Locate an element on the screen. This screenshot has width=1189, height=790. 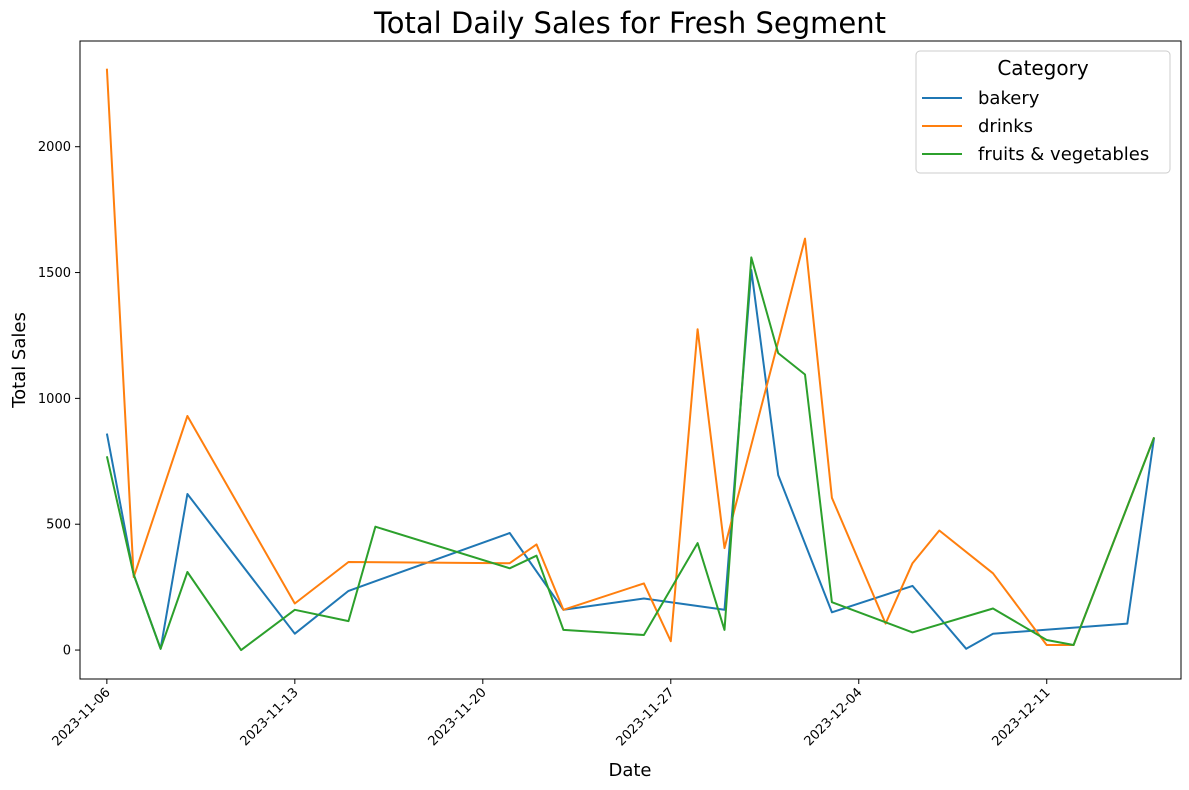
legend-title: Category is located at coordinates (1043, 68).